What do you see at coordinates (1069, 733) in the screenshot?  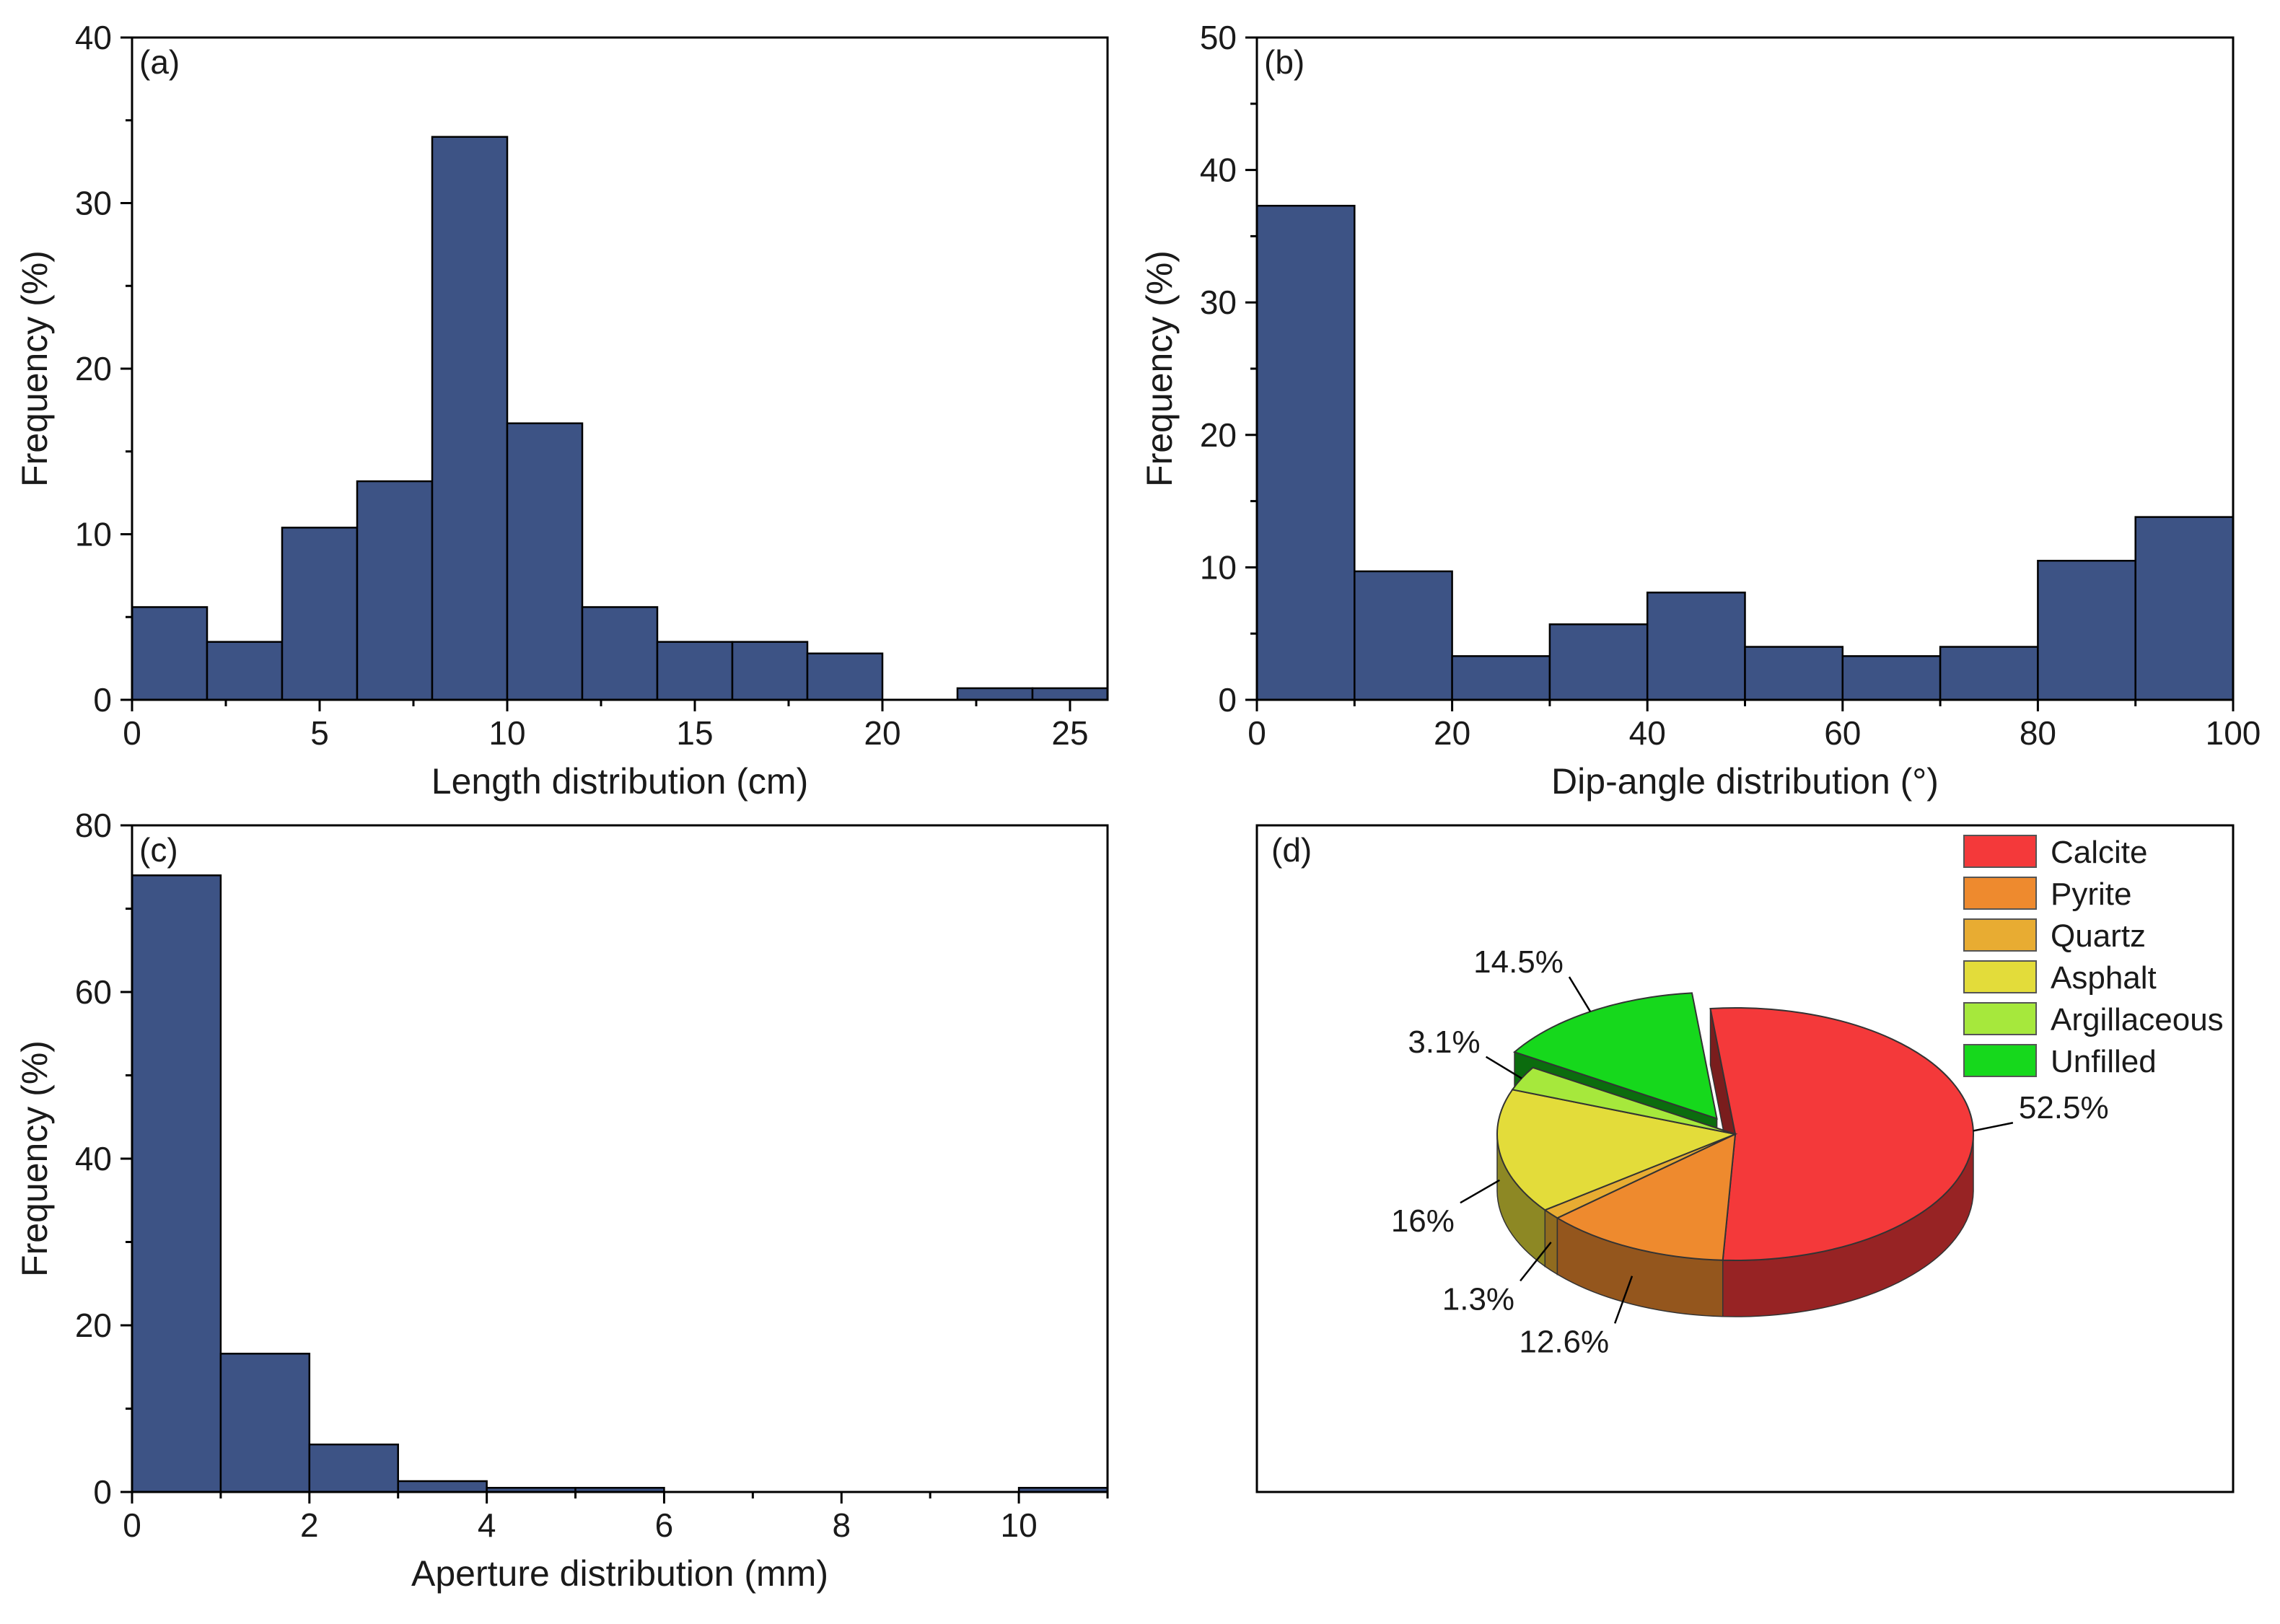 I see `x-tick-label: 25` at bounding box center [1069, 733].